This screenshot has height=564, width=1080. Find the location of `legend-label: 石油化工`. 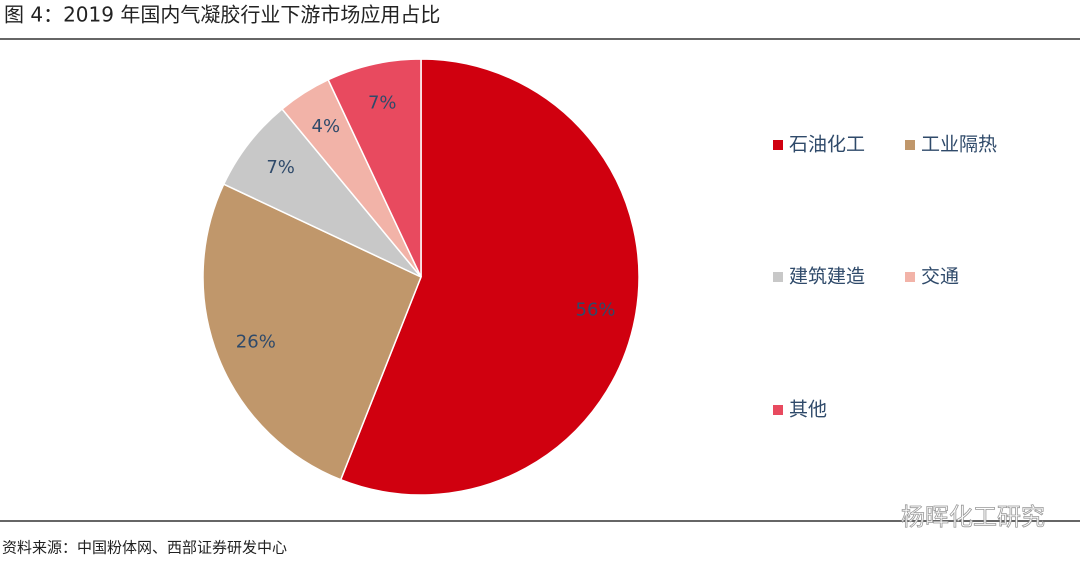

legend-label: 石油化工 is located at coordinates (827, 145).